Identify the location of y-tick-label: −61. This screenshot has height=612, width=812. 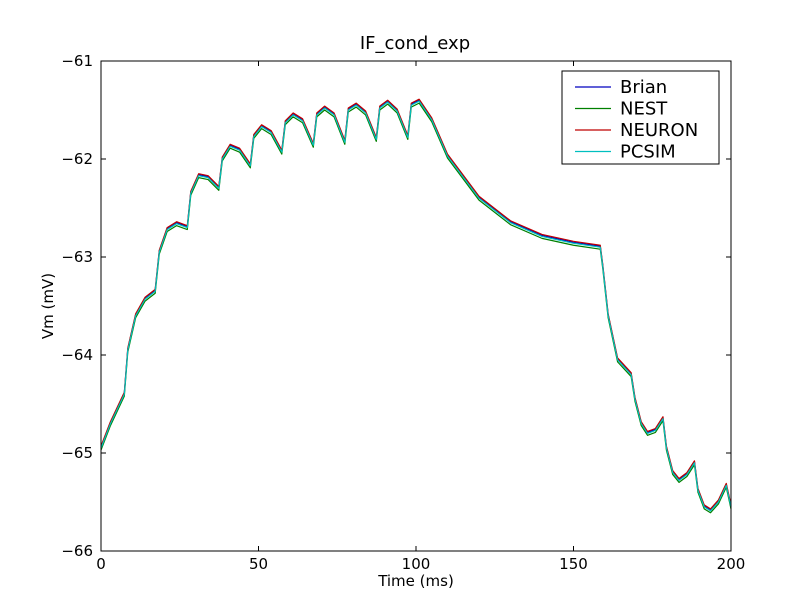
(77, 61).